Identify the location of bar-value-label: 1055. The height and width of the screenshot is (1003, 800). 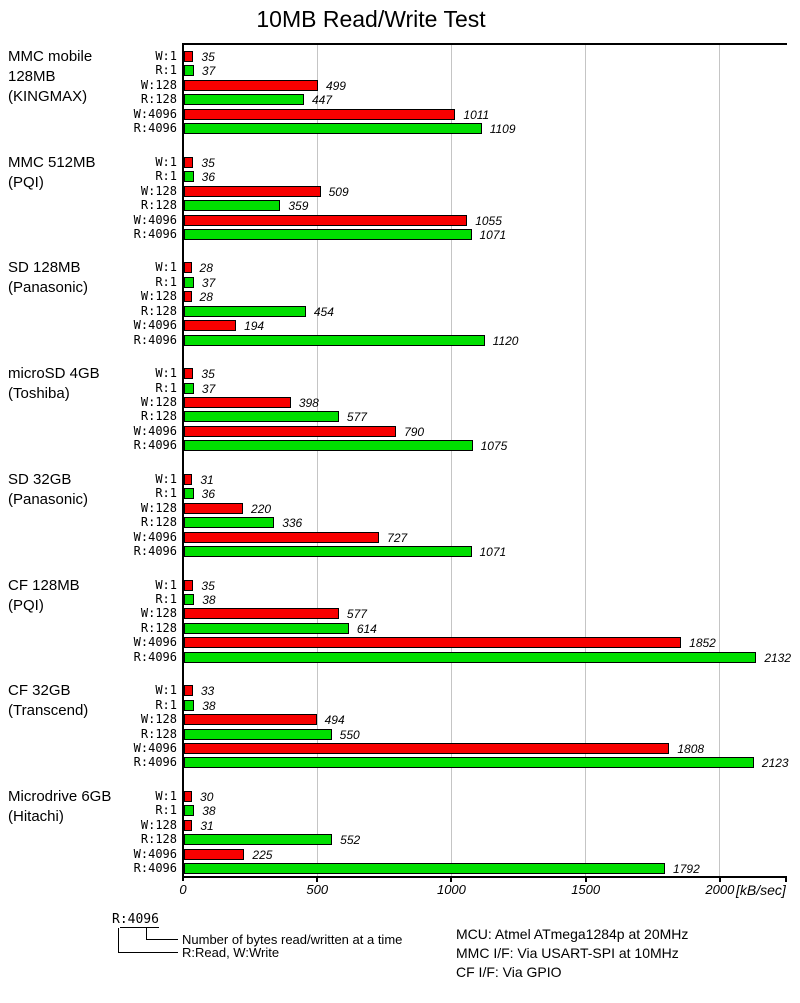
(488, 220).